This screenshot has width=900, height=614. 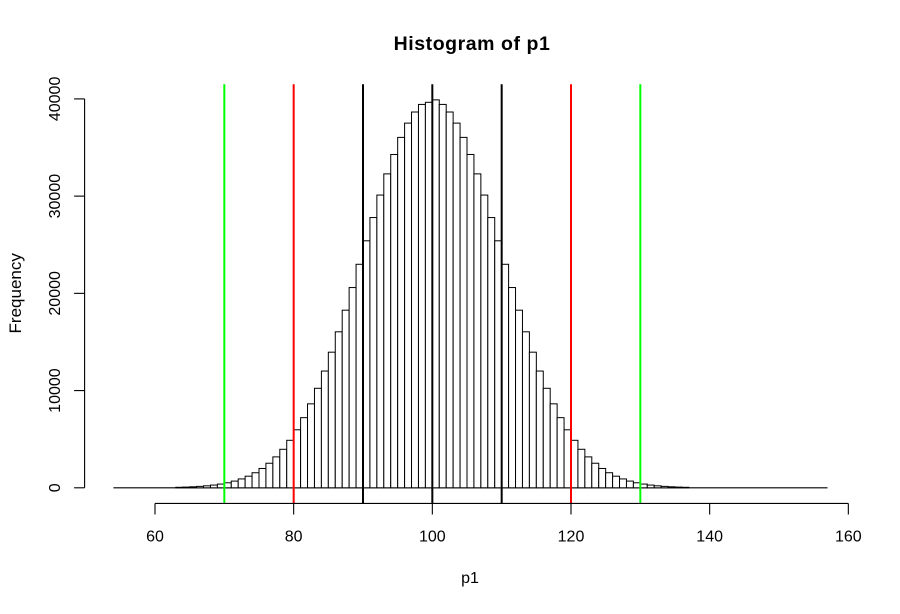 I want to click on svg-text: 160, so click(x=848, y=537).